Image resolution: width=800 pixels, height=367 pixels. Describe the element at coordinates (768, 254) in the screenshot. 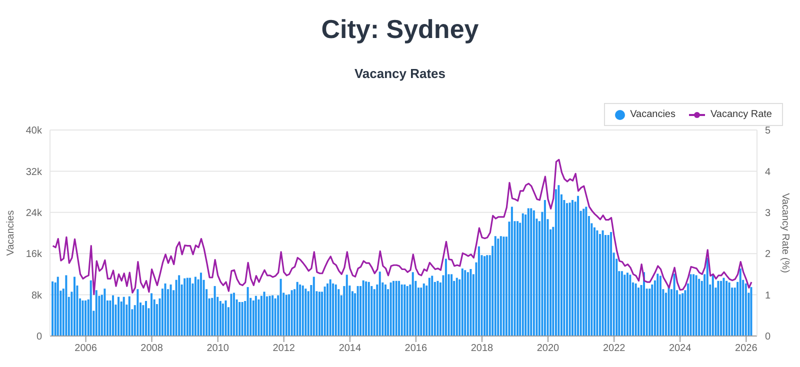

I see `y2-tick-label: 2` at that location.